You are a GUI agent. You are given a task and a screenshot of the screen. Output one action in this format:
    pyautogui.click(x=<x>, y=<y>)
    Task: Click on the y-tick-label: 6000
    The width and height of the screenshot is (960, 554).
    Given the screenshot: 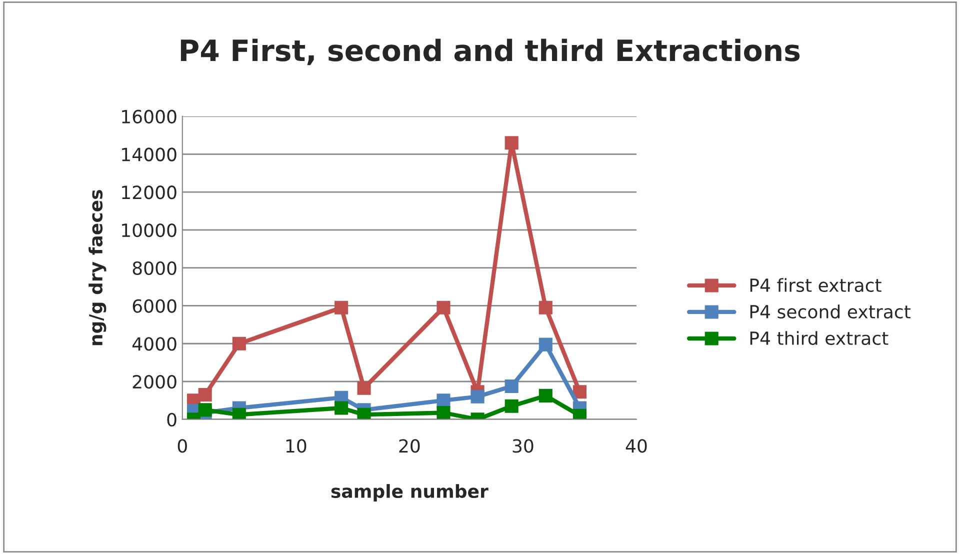 What is the action you would take?
    pyautogui.click(x=154, y=306)
    